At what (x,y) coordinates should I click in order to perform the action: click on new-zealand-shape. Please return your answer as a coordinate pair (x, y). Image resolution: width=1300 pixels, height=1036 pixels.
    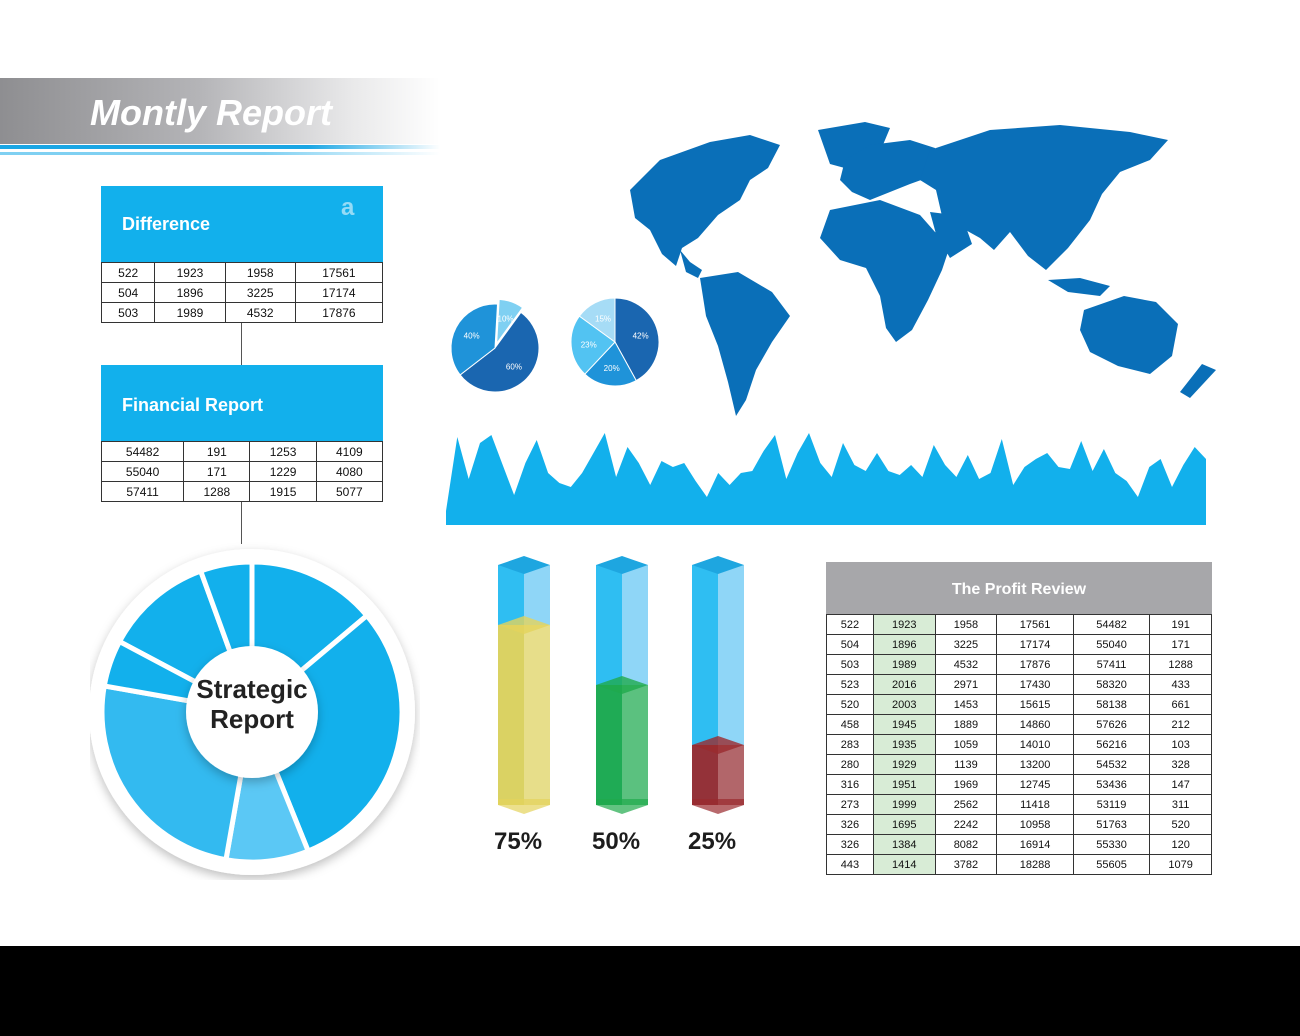
    Looking at the image, I should click on (1198, 381).